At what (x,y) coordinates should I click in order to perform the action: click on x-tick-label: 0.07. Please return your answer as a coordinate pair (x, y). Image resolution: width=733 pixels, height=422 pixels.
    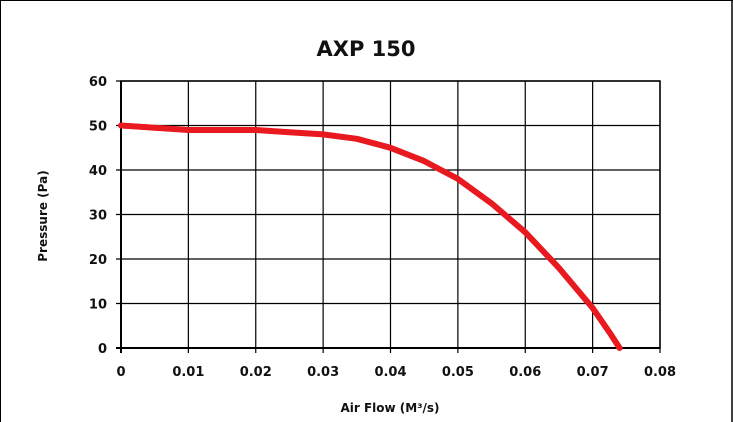
    Looking at the image, I should click on (593, 372).